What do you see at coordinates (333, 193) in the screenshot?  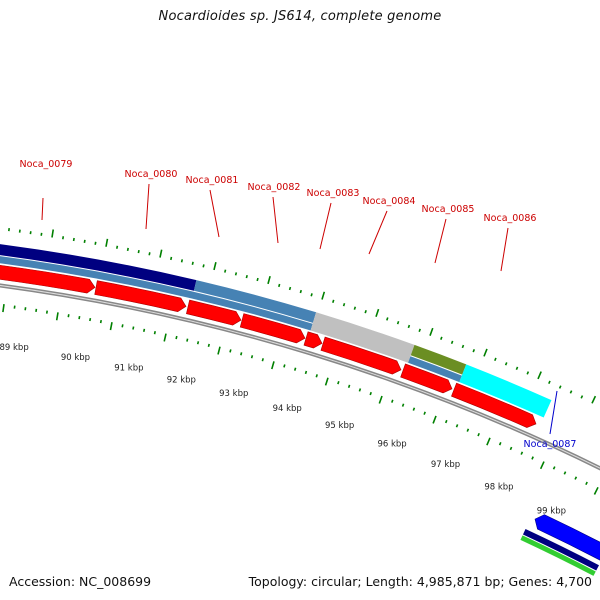 I see `gene-label-5: Noca_0083` at bounding box center [333, 193].